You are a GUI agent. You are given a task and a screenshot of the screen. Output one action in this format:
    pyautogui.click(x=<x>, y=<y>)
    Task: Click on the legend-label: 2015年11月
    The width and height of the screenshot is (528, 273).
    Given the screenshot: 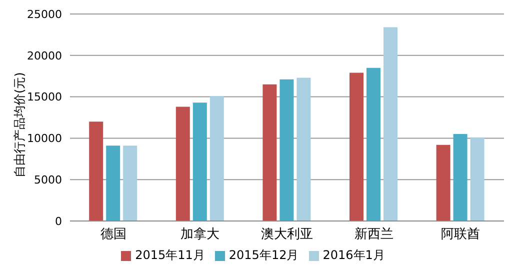 What is the action you would take?
    pyautogui.click(x=170, y=255)
    